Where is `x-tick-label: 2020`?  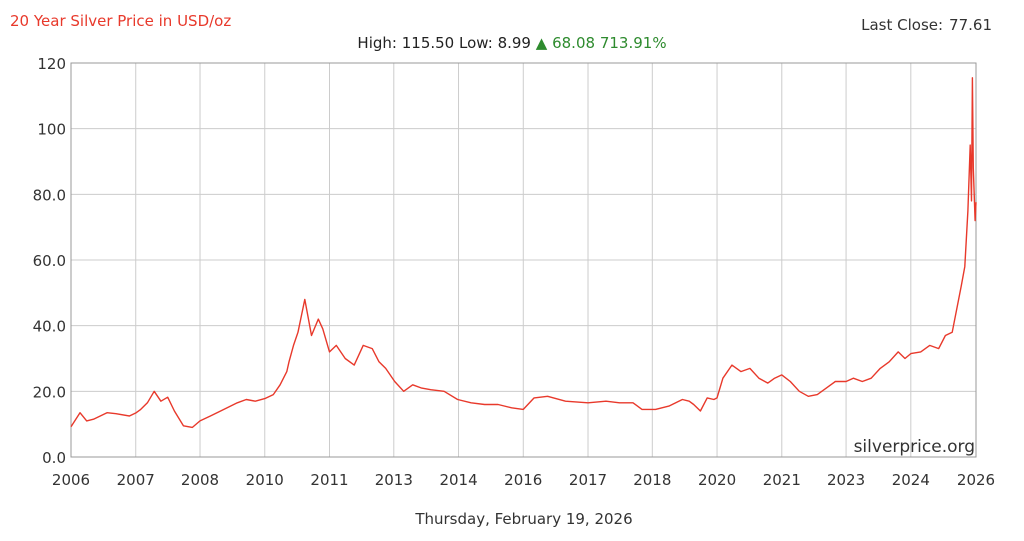 x-tick-label: 2020 is located at coordinates (717, 480).